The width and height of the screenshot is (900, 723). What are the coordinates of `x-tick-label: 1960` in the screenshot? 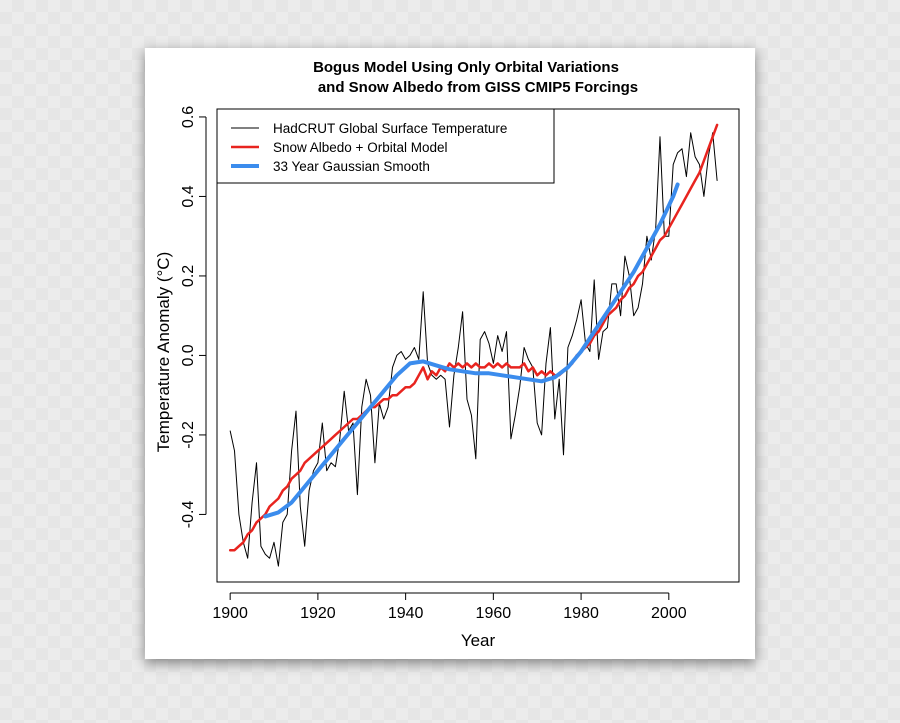 It's located at (494, 613).